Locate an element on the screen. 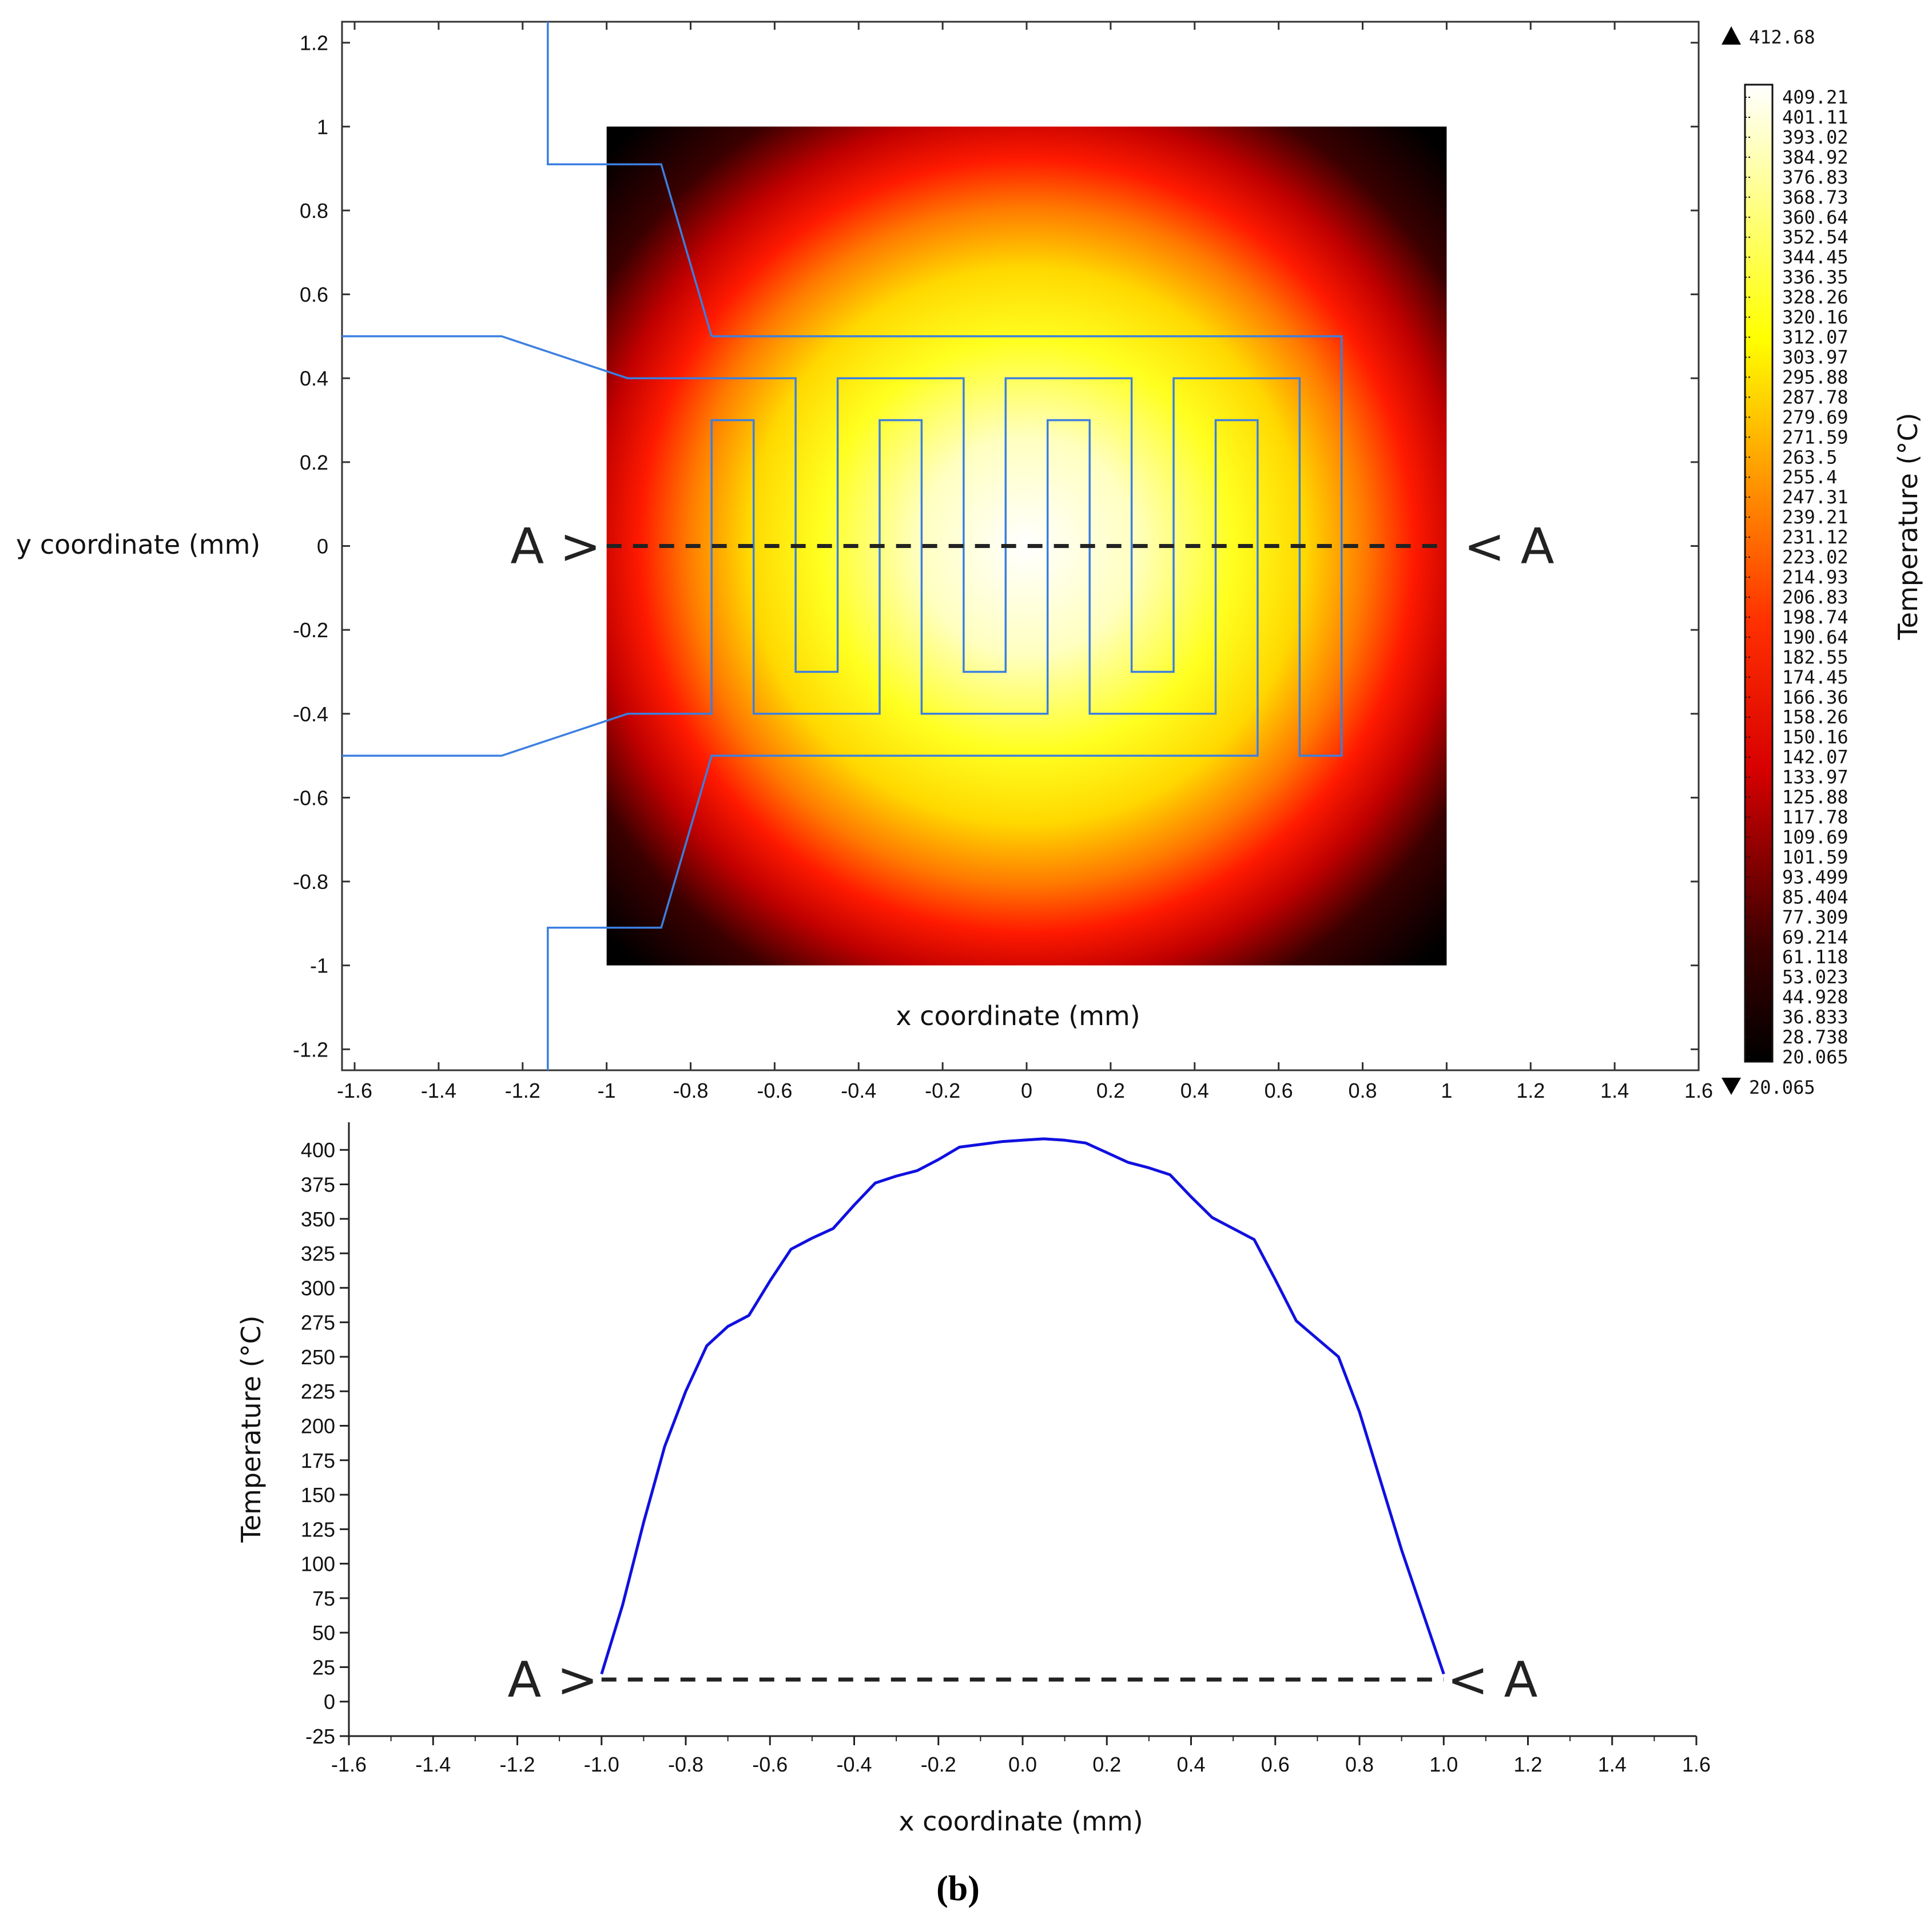 Image resolution: width=1932 pixels, height=1922 pixels. y-tick-label: 50 is located at coordinates (323, 1633).